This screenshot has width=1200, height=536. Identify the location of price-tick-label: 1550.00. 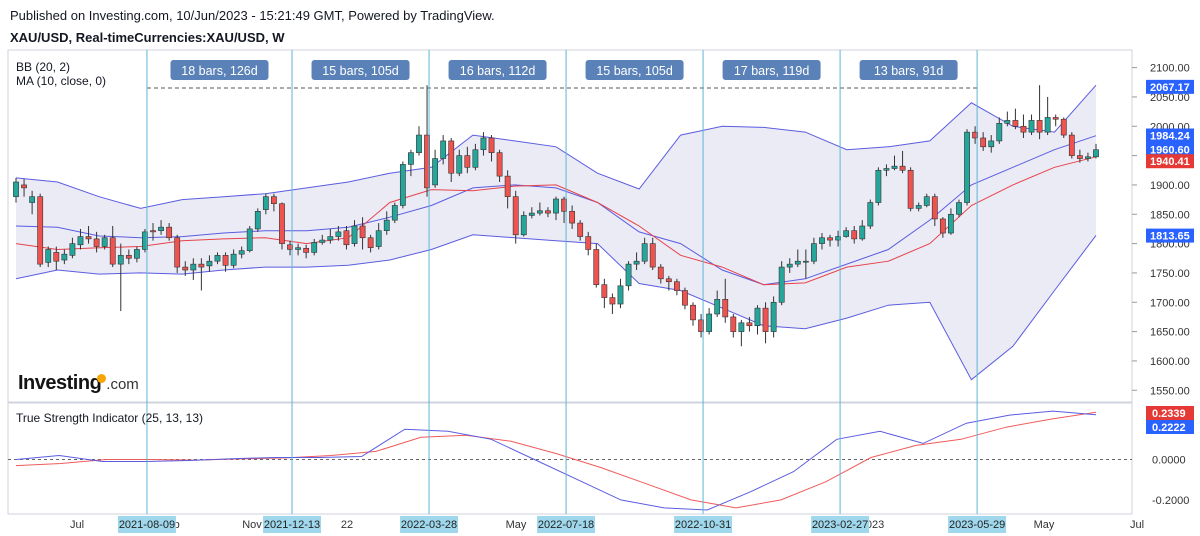
(1170, 391).